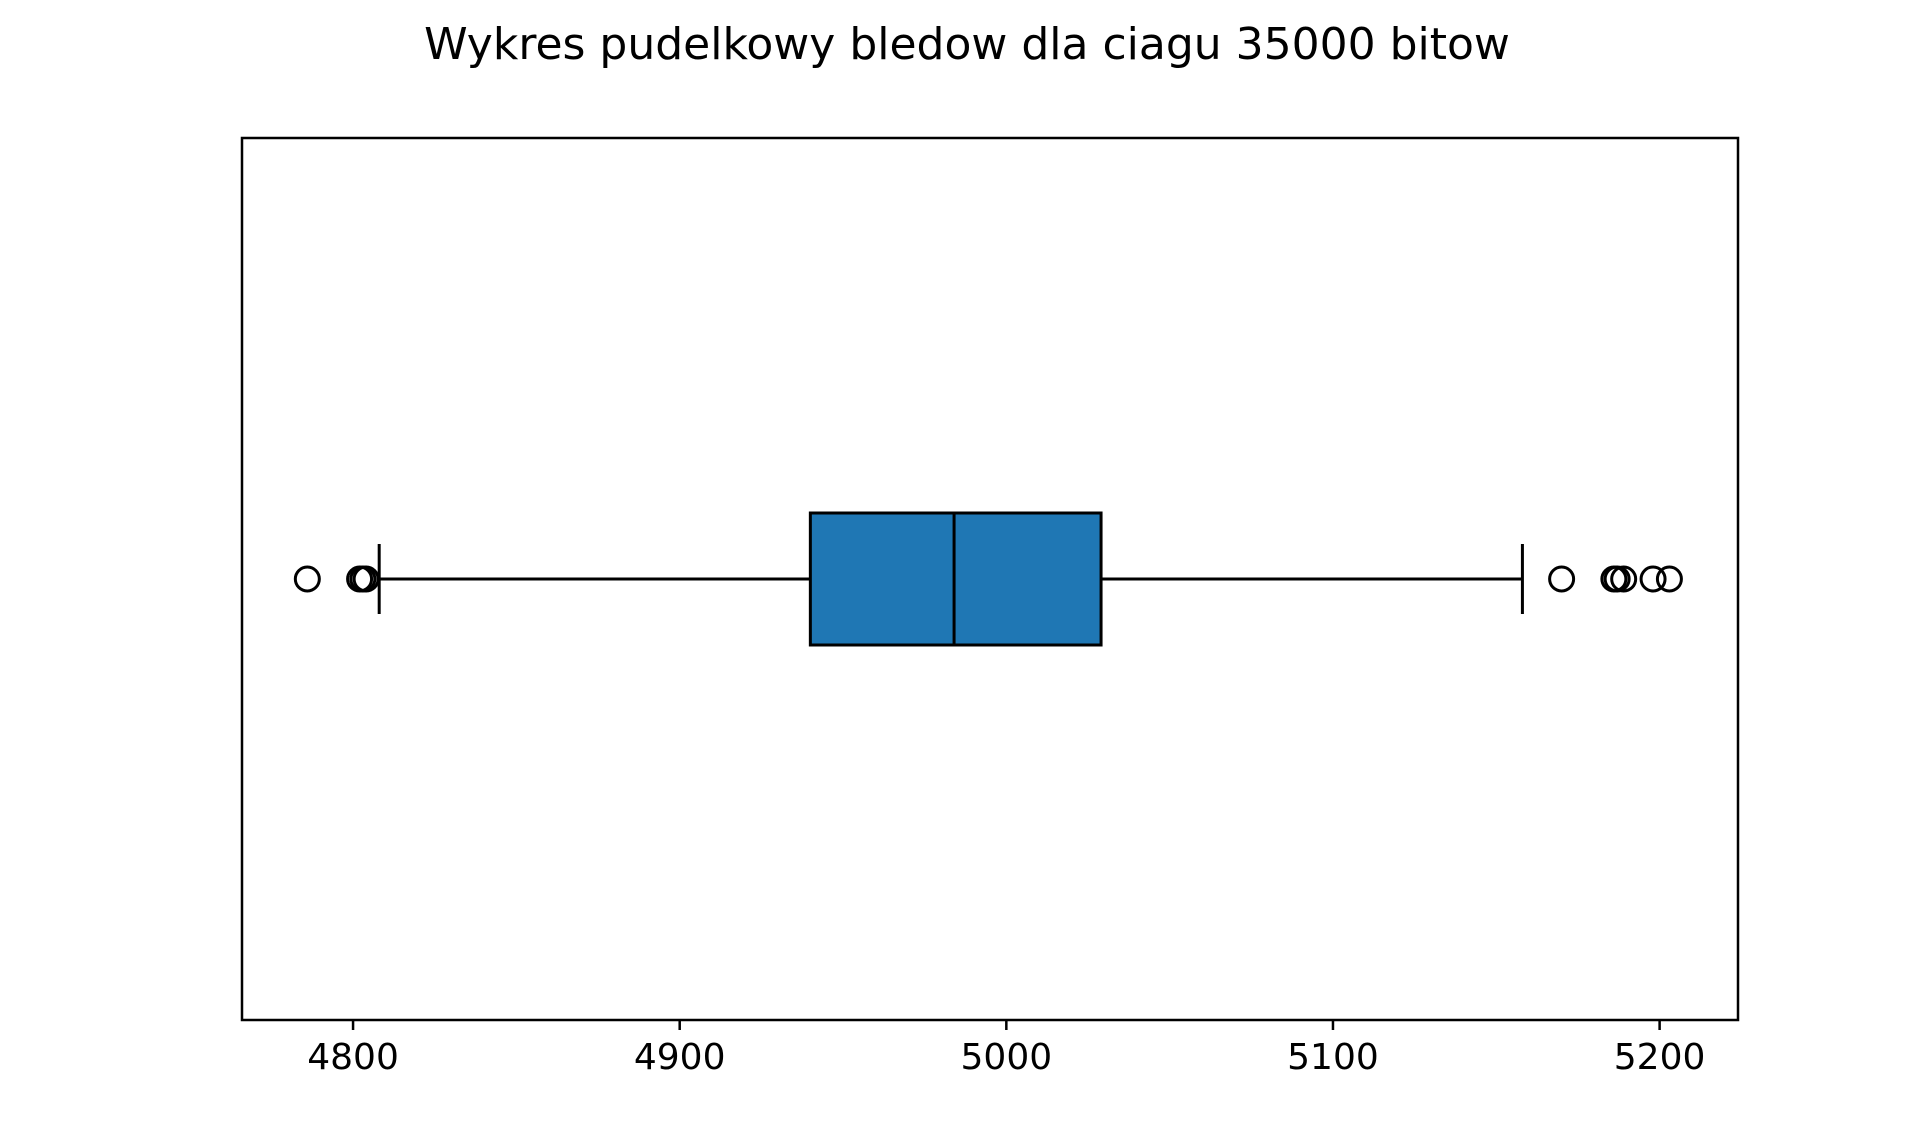 This screenshot has width=1920, height=1140. What do you see at coordinates (1660, 1057) in the screenshot?
I see `x-tick-label-4: 5200` at bounding box center [1660, 1057].